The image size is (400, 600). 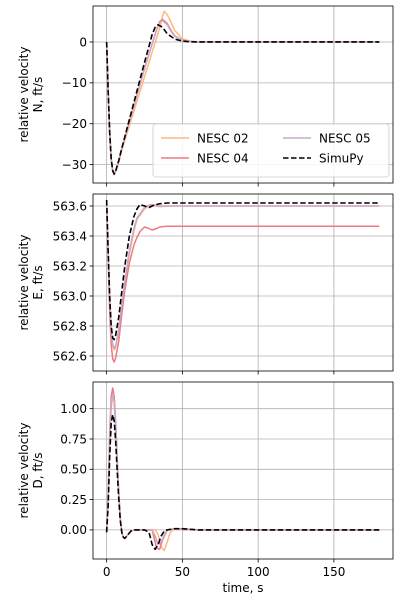 What do you see at coordinates (70, 296) in the screenshot?
I see `y-tick-label: 563.0` at bounding box center [70, 296].